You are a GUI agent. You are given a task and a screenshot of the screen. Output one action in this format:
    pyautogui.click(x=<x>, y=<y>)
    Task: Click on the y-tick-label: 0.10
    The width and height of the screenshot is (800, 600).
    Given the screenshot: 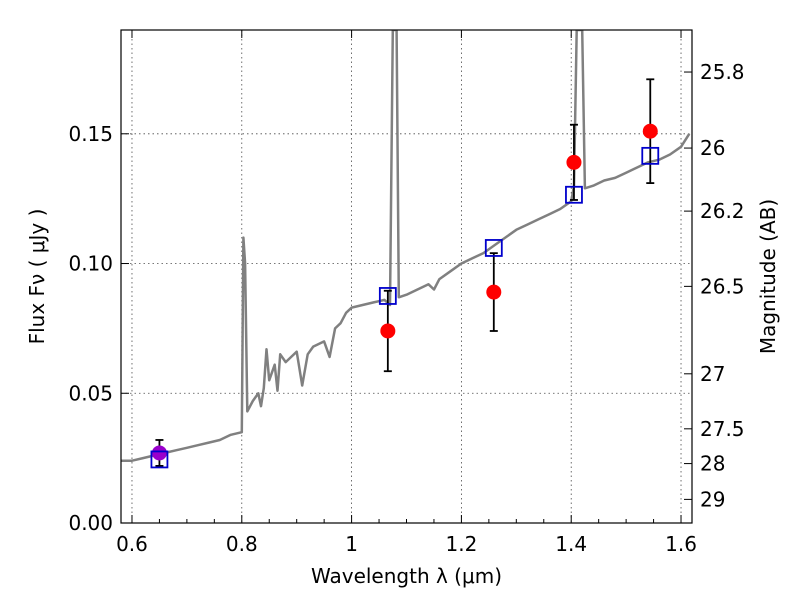 What is the action you would take?
    pyautogui.click(x=90, y=264)
    